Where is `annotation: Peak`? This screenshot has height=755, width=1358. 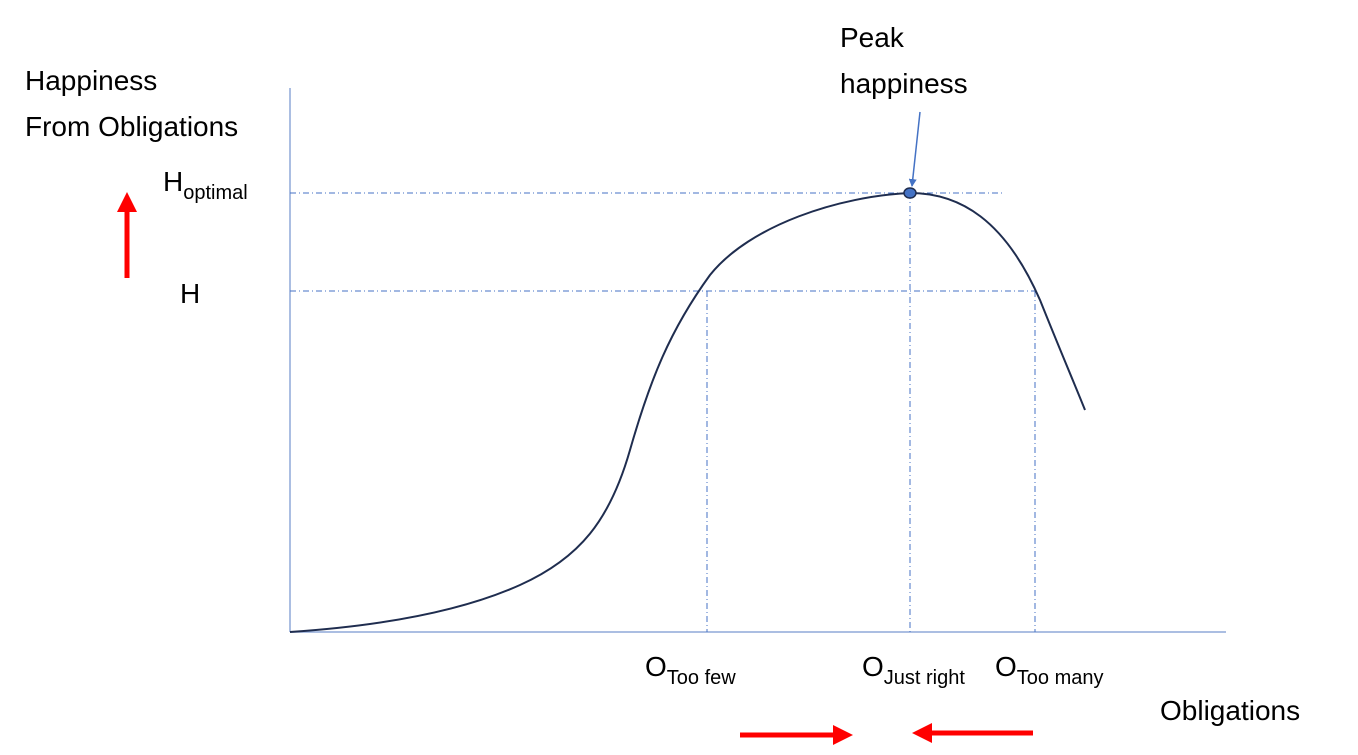 annotation: Peak is located at coordinates (872, 37).